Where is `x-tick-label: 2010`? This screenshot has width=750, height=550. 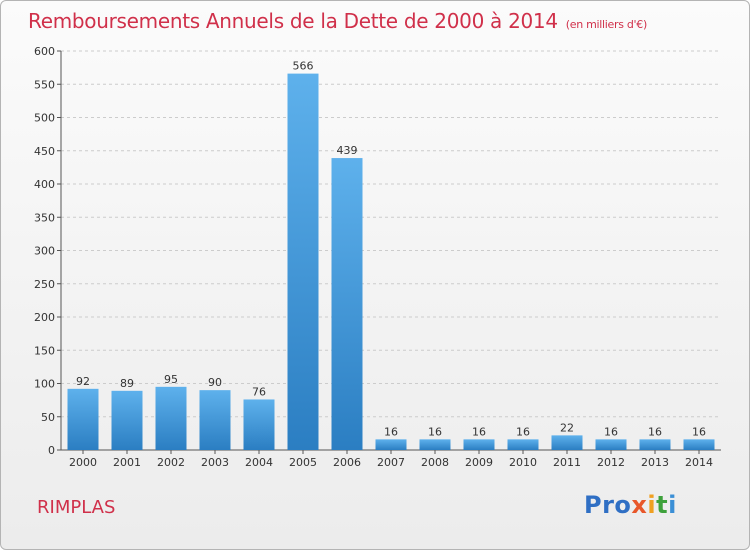 x-tick-label: 2010 is located at coordinates (523, 462).